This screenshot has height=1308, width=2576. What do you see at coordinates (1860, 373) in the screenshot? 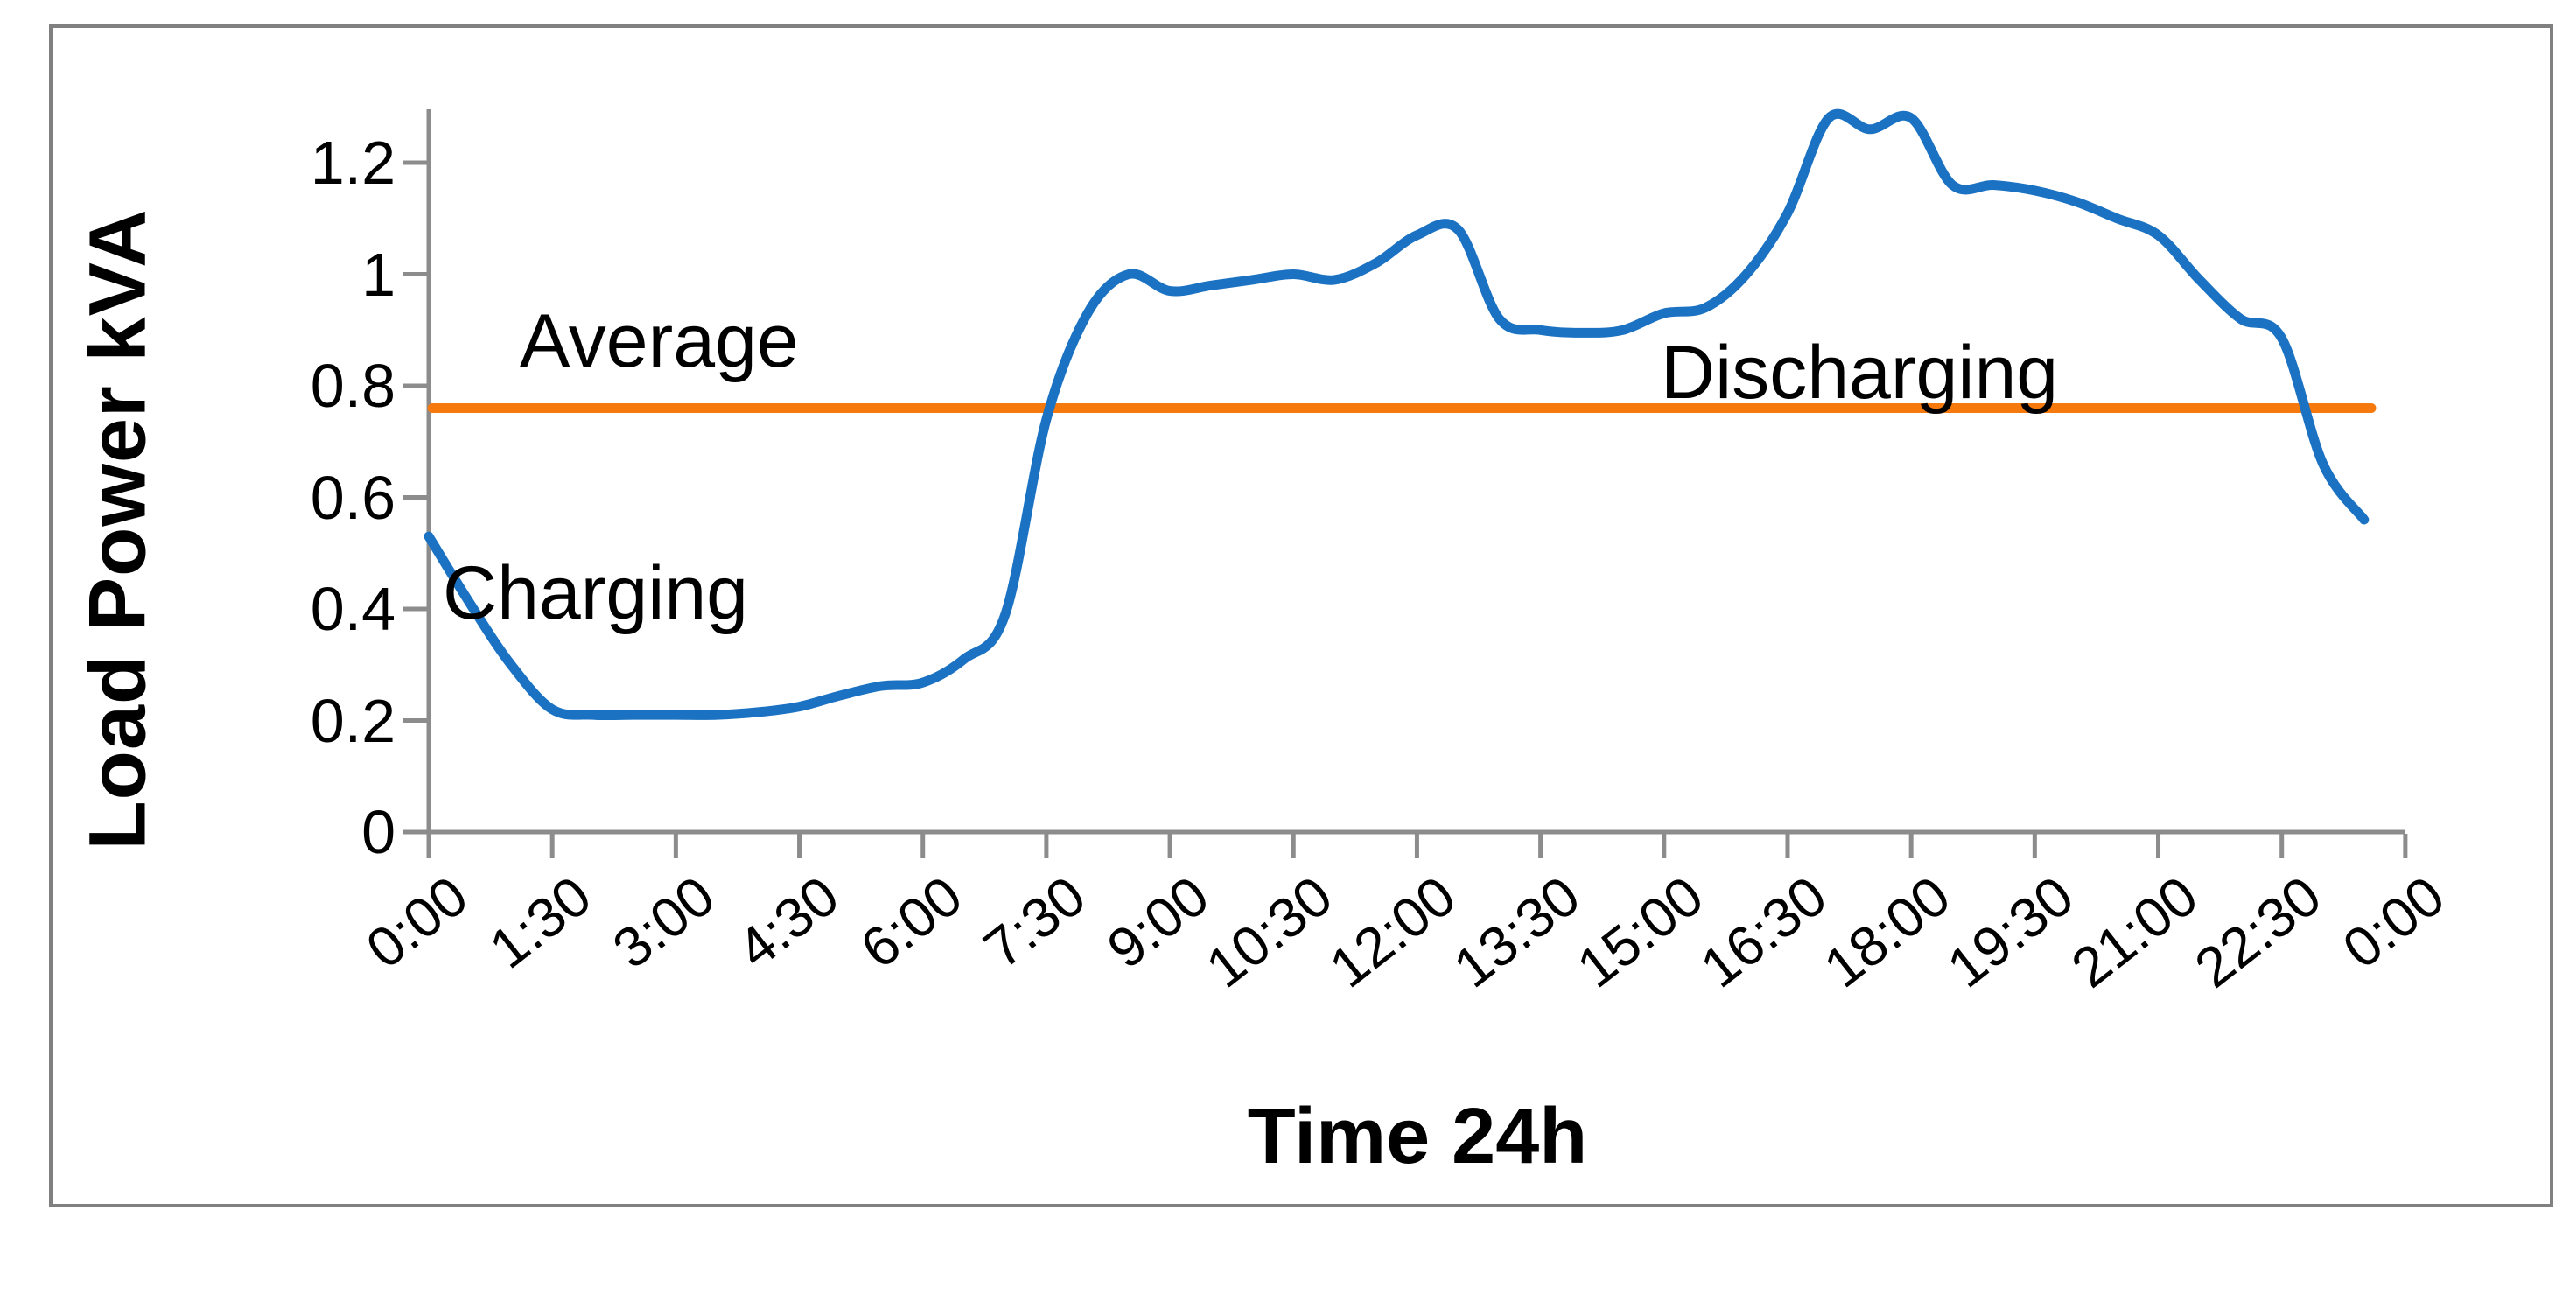
I see `annotation-discharging: Discharging` at bounding box center [1860, 373].